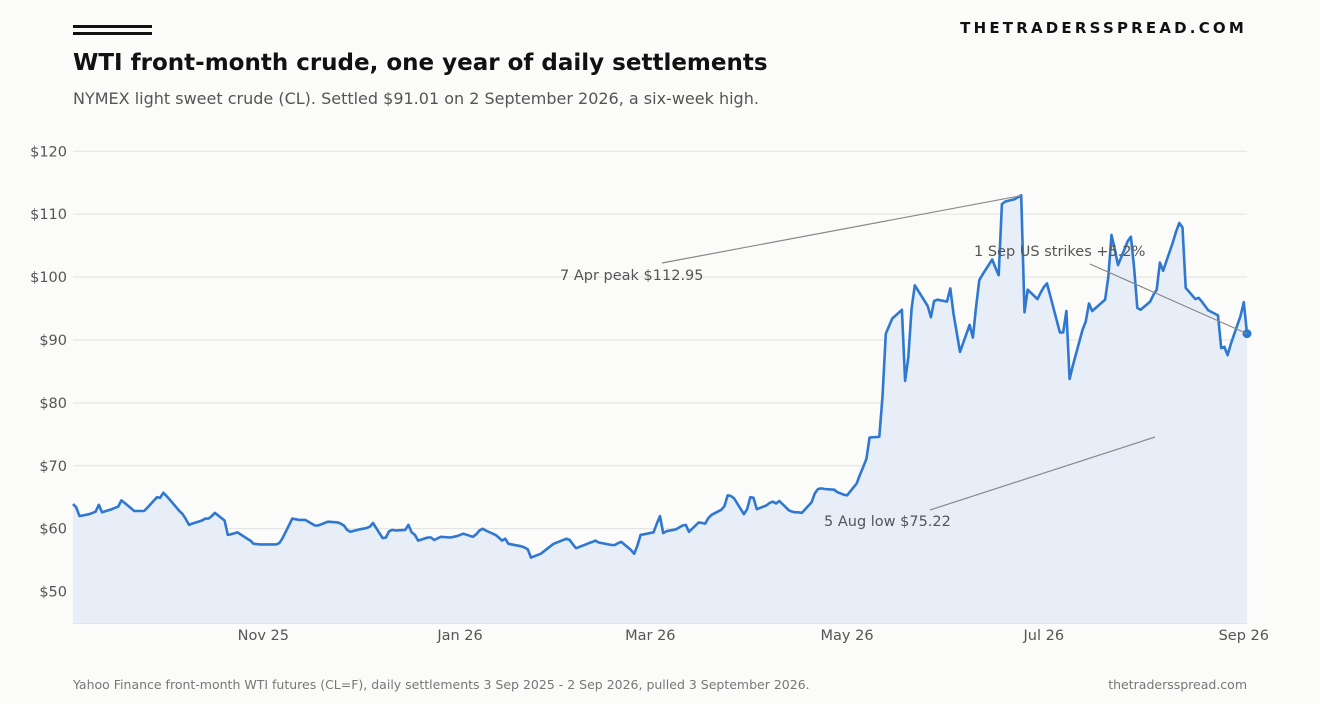  What do you see at coordinates (53, 530) in the screenshot?
I see `y-tick-label: $60` at bounding box center [53, 530].